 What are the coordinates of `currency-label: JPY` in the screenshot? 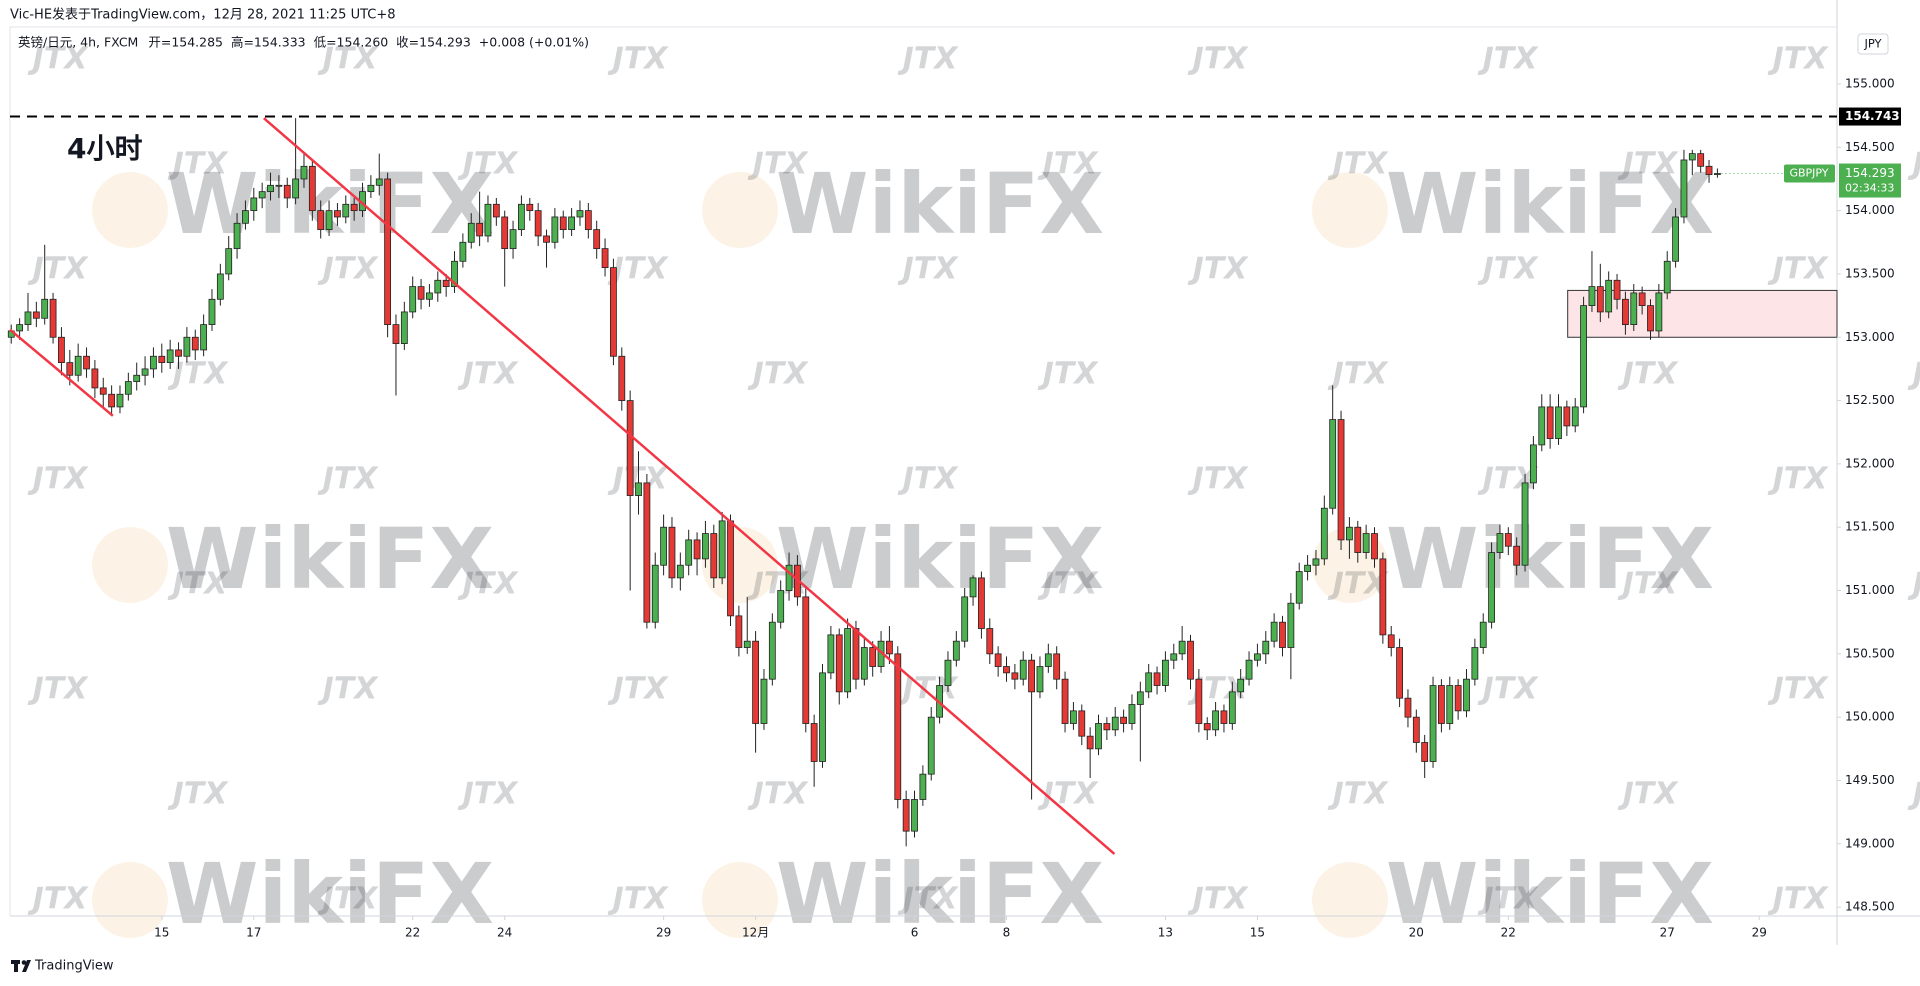 It's located at (1872, 44).